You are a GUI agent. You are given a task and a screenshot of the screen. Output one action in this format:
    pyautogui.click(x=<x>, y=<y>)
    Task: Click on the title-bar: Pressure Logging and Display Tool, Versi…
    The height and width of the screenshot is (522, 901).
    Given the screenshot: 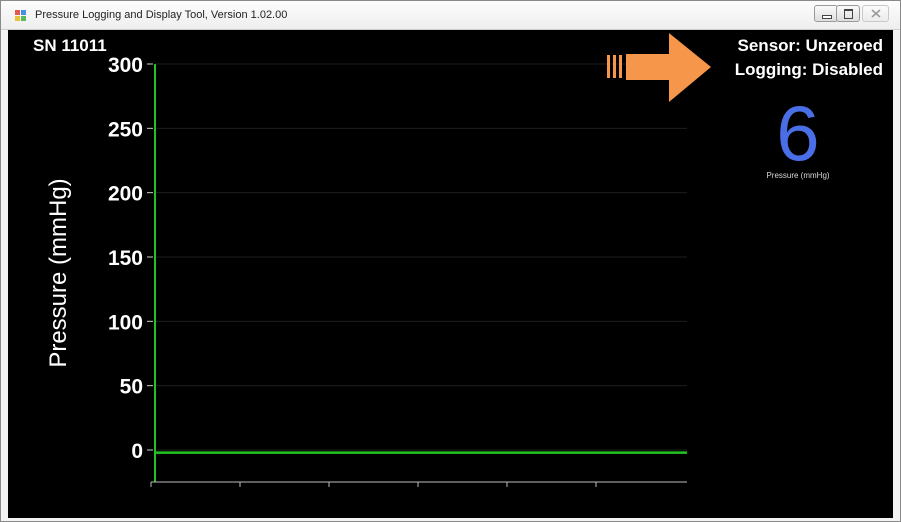 What is the action you would take?
    pyautogui.click(x=450, y=15)
    